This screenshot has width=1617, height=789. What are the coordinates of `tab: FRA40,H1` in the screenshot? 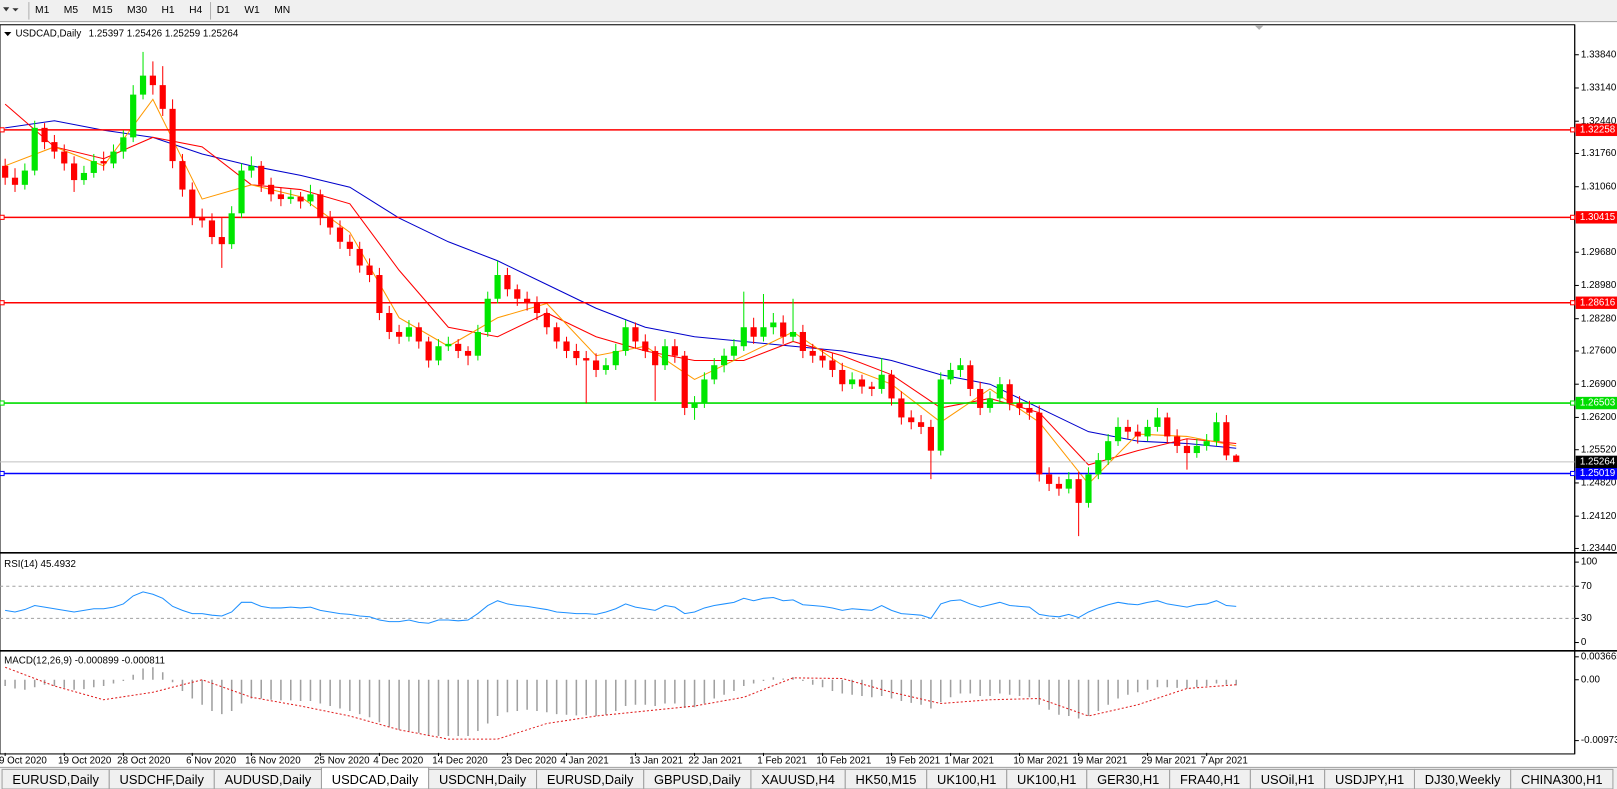 It's located at (1210, 779).